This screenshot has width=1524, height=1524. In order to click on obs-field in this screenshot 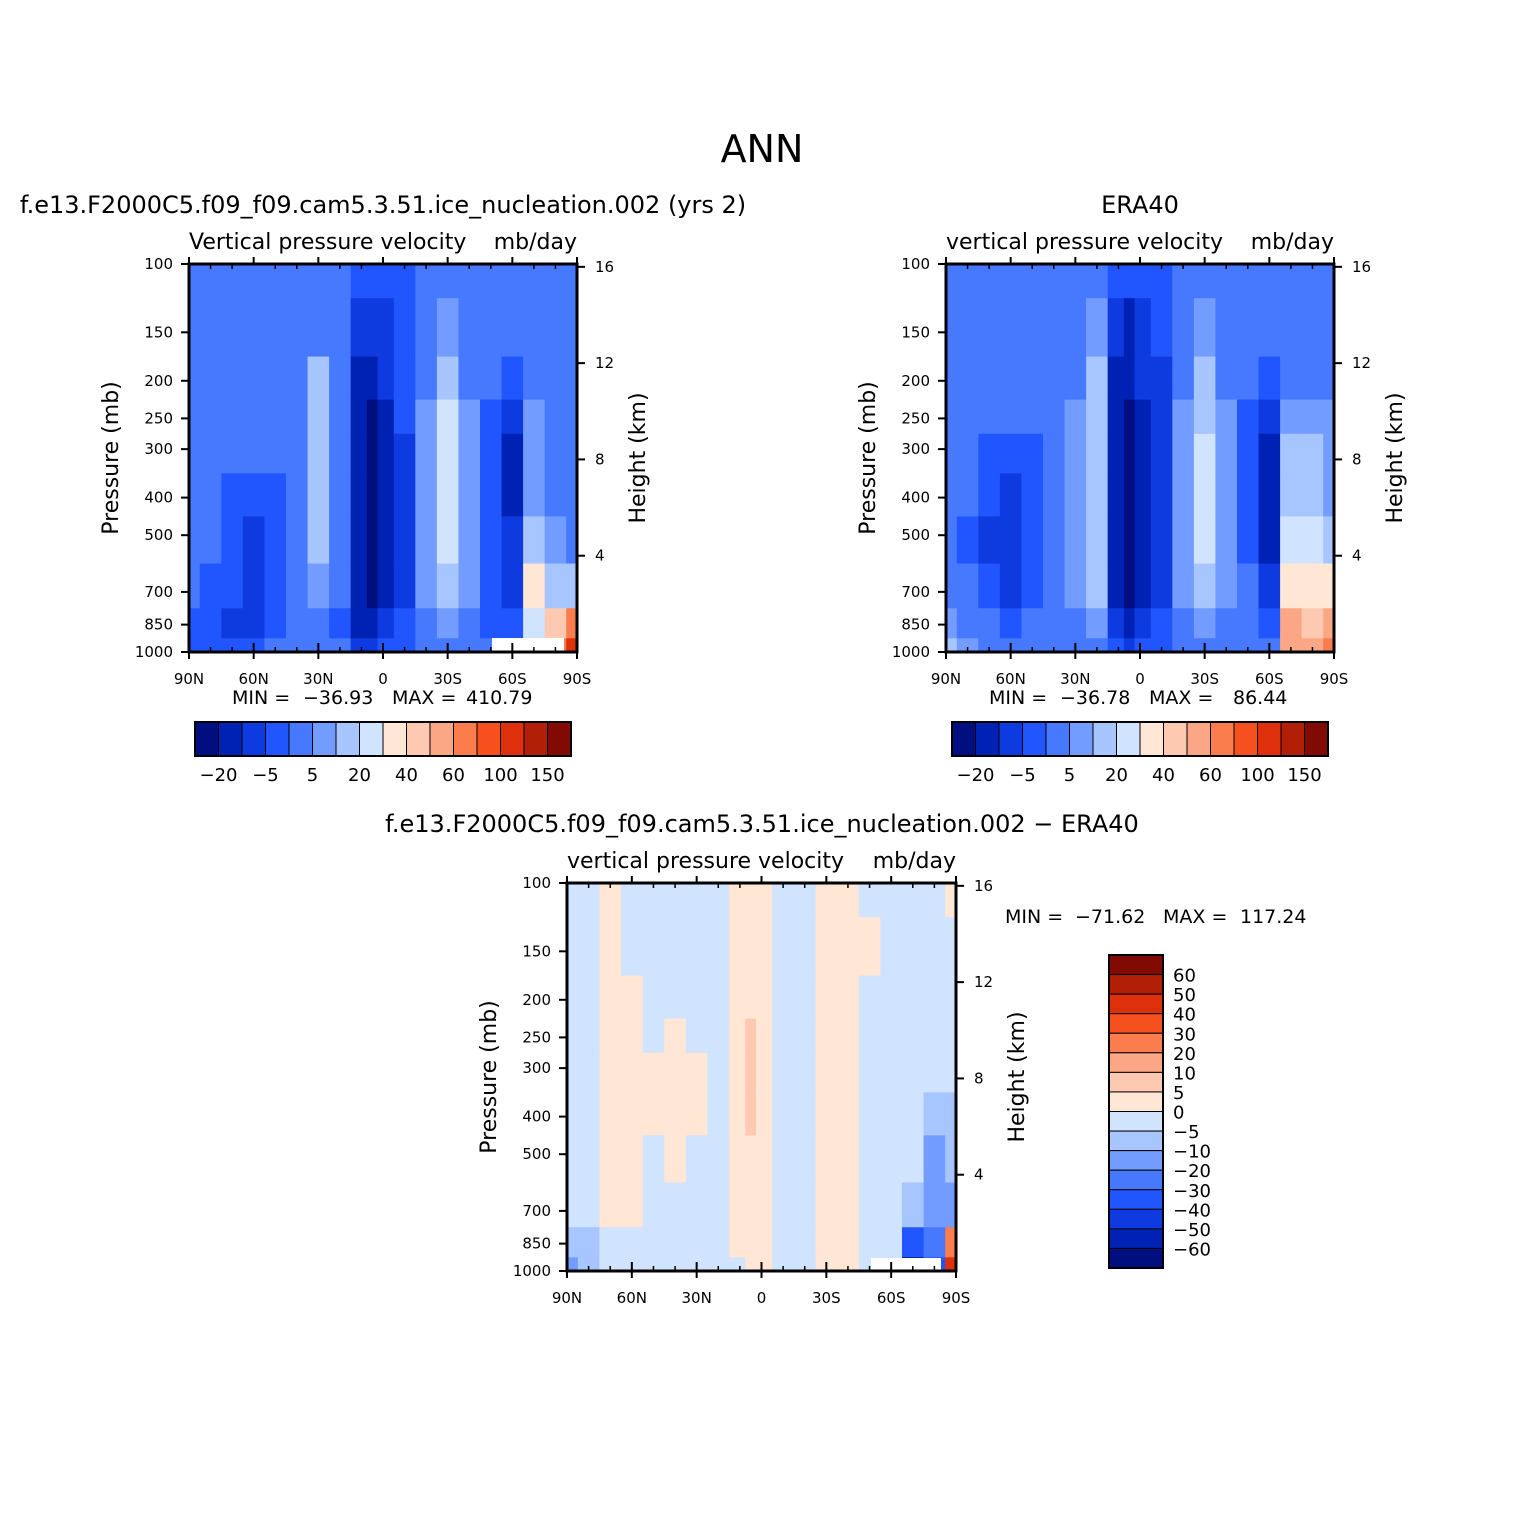, I will do `click(1140, 458)`.